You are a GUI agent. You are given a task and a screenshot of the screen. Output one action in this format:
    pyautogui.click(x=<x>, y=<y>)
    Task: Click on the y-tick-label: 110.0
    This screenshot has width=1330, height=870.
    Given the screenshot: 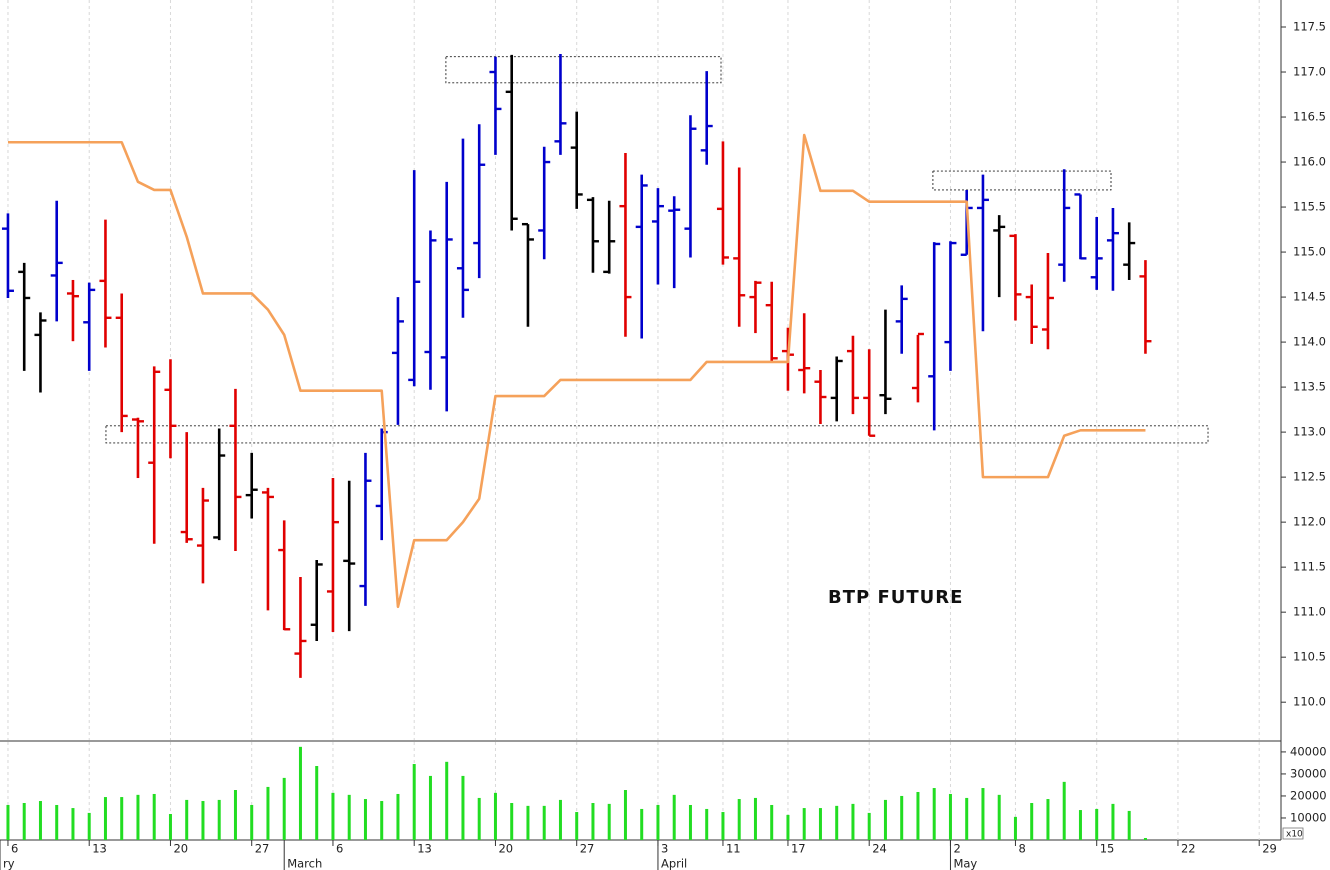 What is the action you would take?
    pyautogui.click(x=1309, y=702)
    